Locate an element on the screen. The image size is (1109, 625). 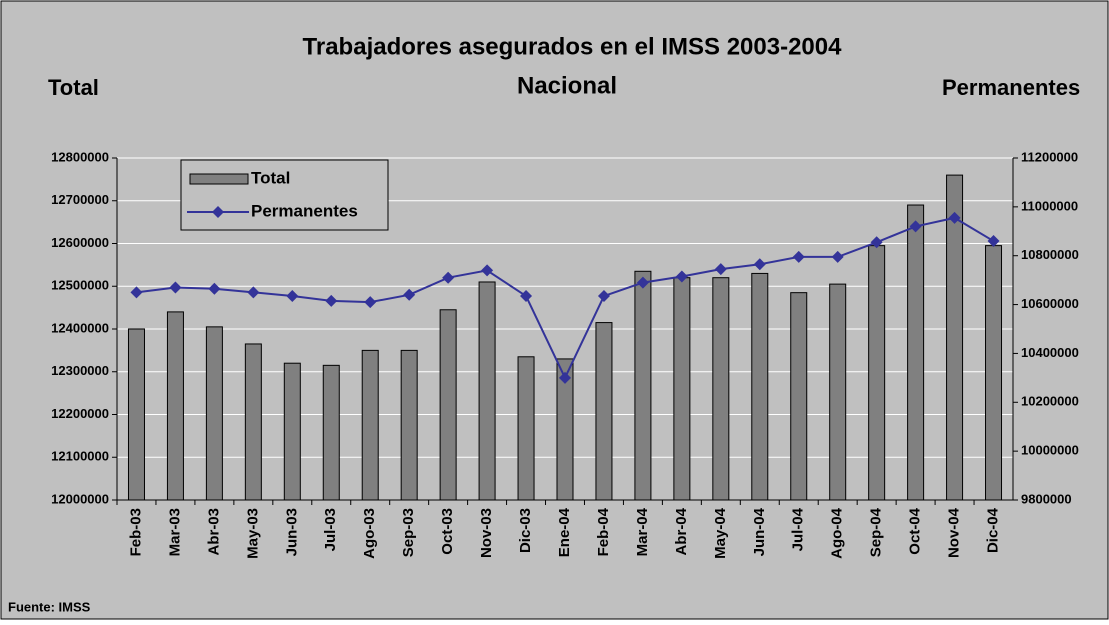
x-tick-label: Oct-04 is located at coordinates (915, 530).